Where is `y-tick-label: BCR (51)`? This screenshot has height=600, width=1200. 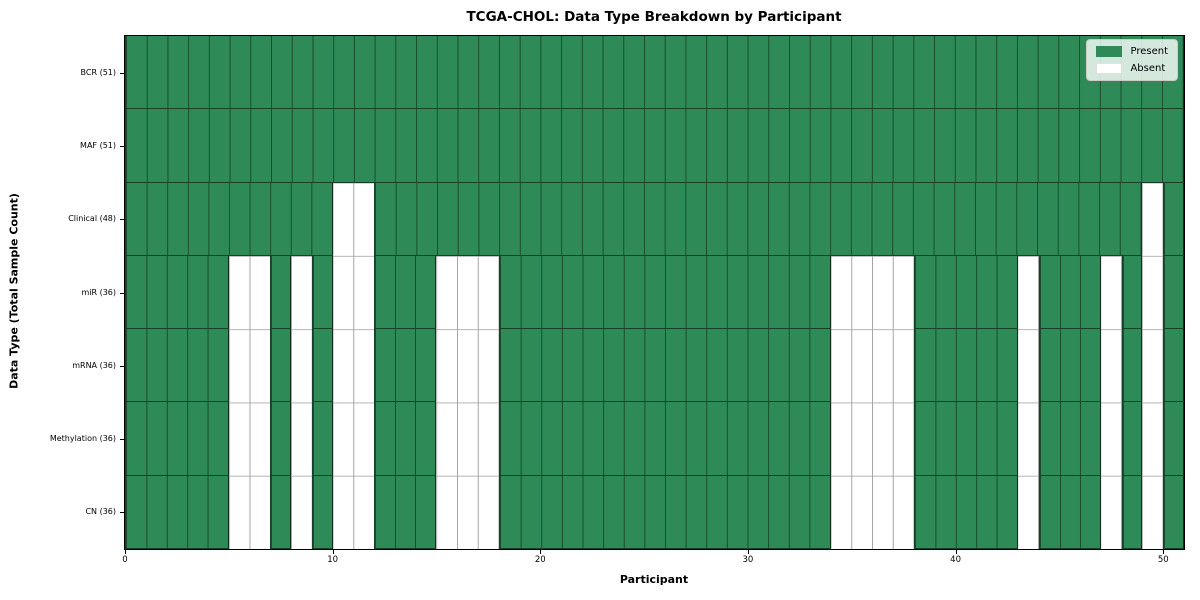 y-tick-label: BCR (51) is located at coordinates (98, 72).